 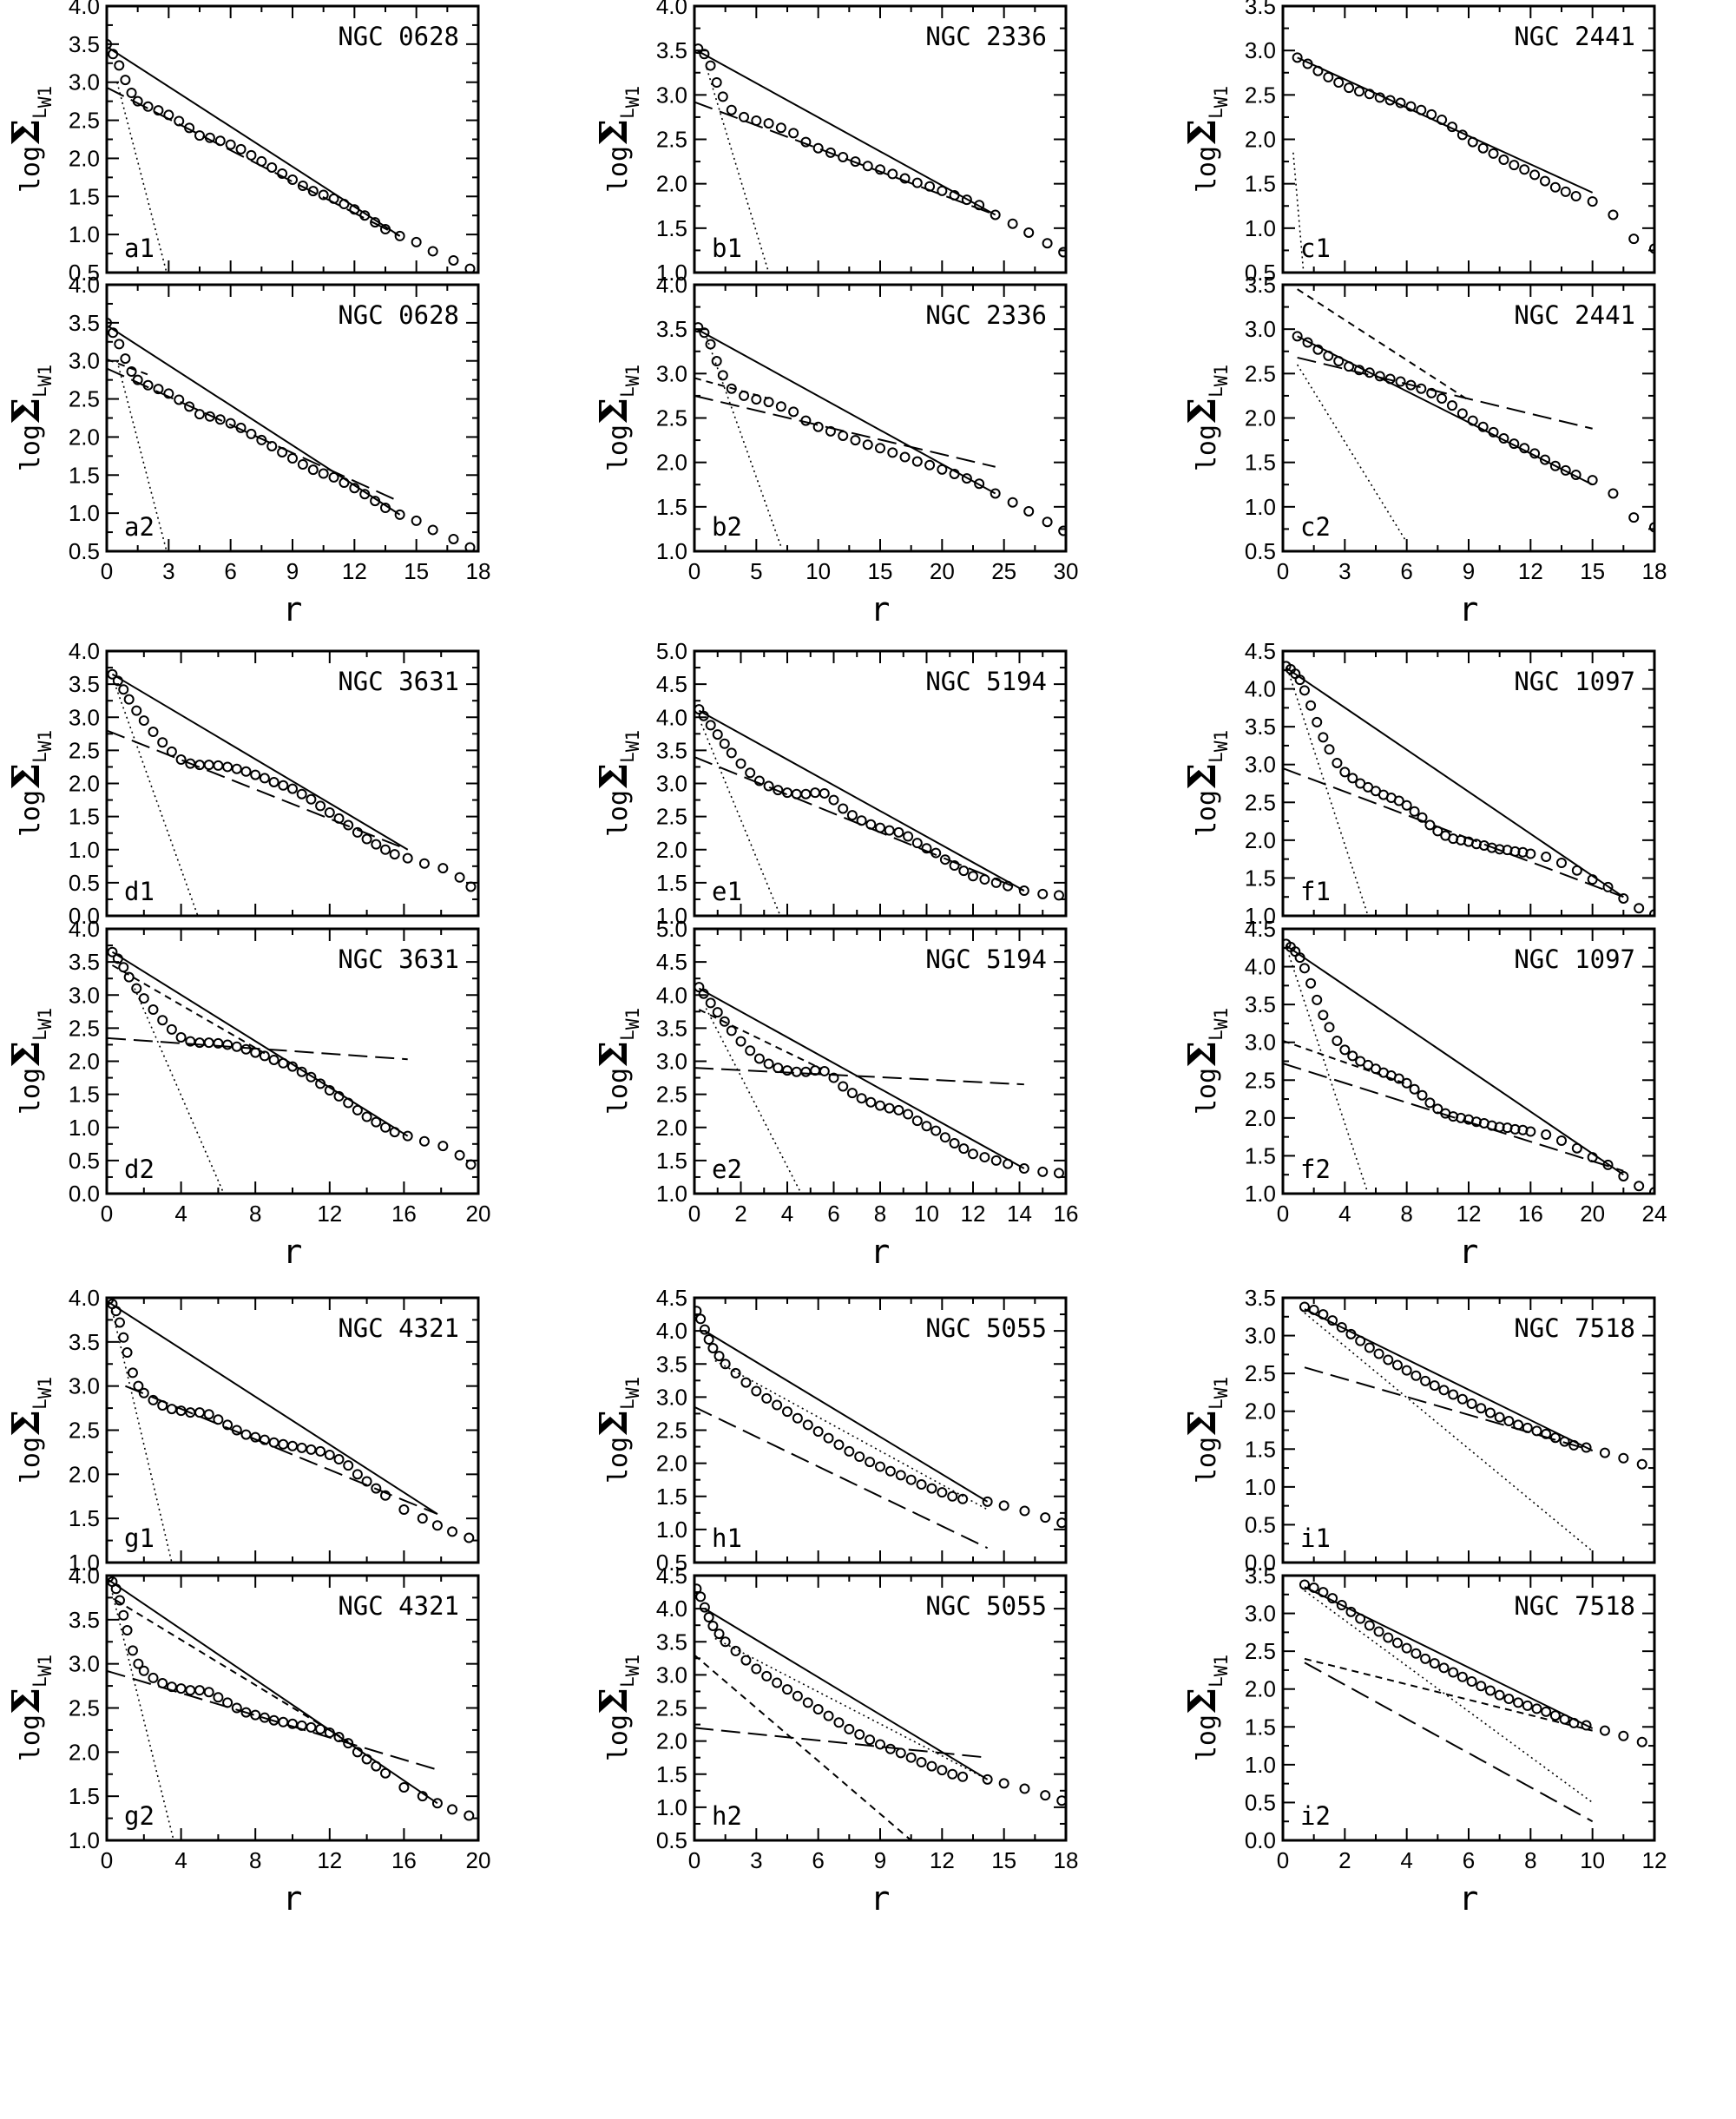 I want to click on panel-g1: 1.0 1.5 2.0 2.5 3.0 3.5 4.0 logΣLW1 NGC 4321 g1, so click(x=242, y=1431).